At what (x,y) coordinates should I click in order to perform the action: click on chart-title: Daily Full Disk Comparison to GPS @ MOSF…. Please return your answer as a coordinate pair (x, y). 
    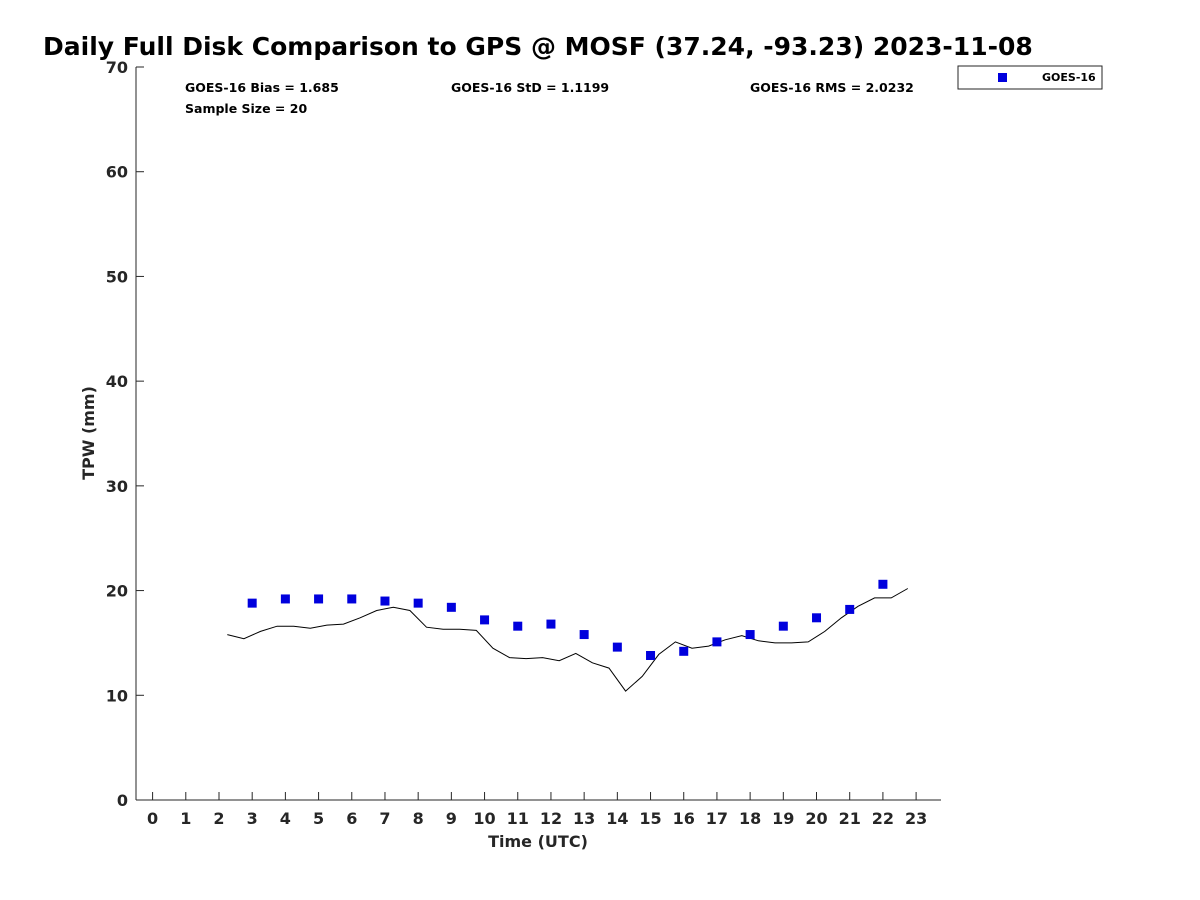
    Looking at the image, I should click on (538, 46).